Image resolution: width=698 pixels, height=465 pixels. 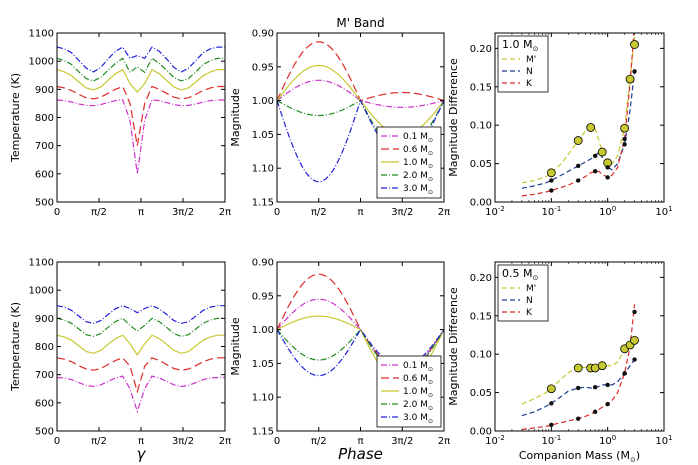 I want to click on legend: 0.5 M⊙ M' NK, so click(x=523, y=293).